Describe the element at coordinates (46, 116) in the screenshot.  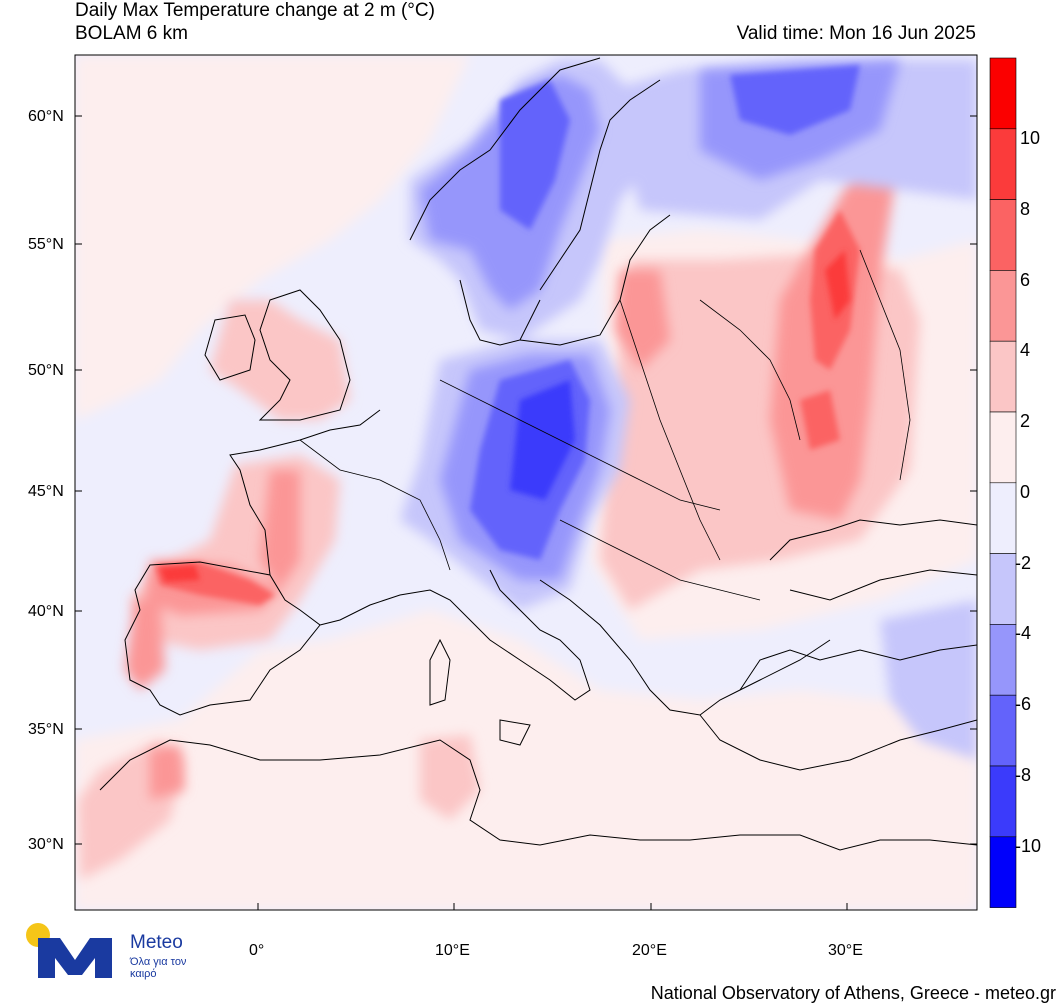
I see `lat-label-60n: 60°N` at that location.